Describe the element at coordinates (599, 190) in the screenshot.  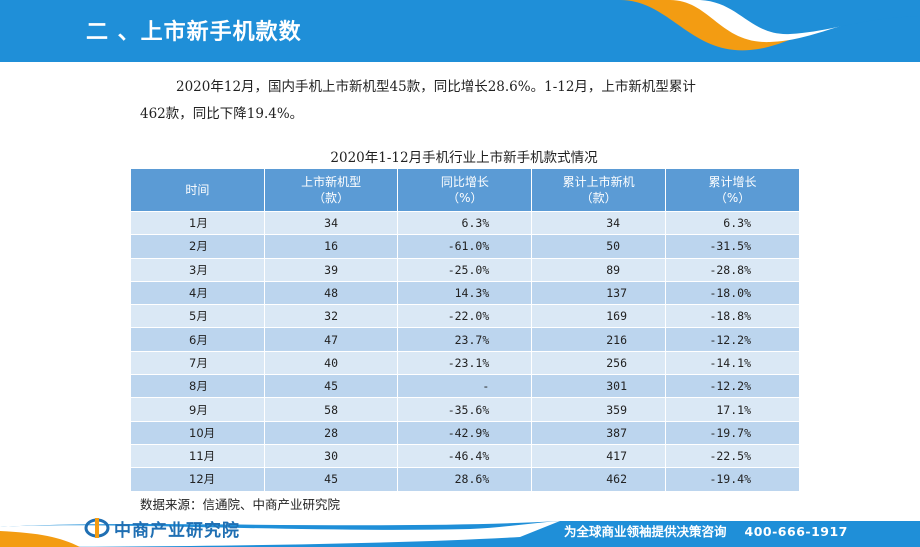
I see `column-header: 累计上市新机 （款）` at that location.